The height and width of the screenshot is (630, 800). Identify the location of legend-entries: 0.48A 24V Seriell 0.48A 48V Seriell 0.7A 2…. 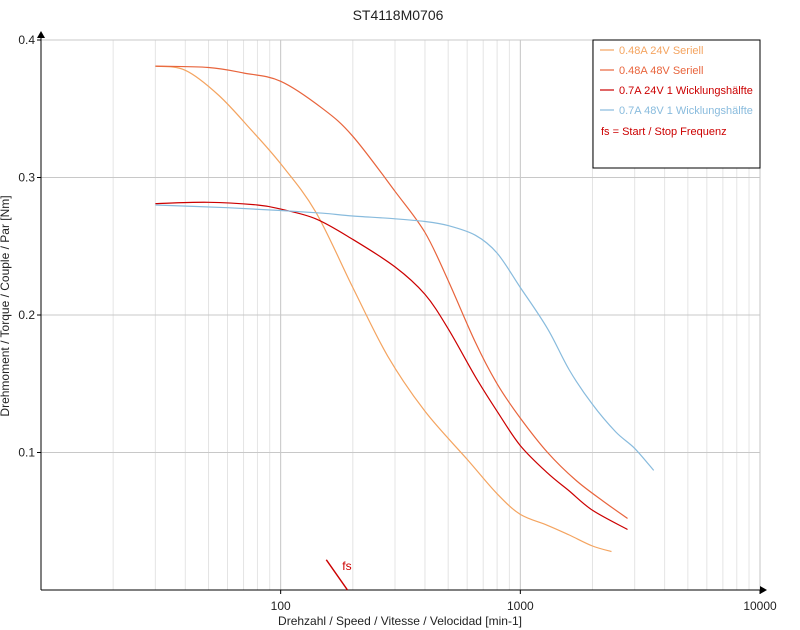
(676, 91).